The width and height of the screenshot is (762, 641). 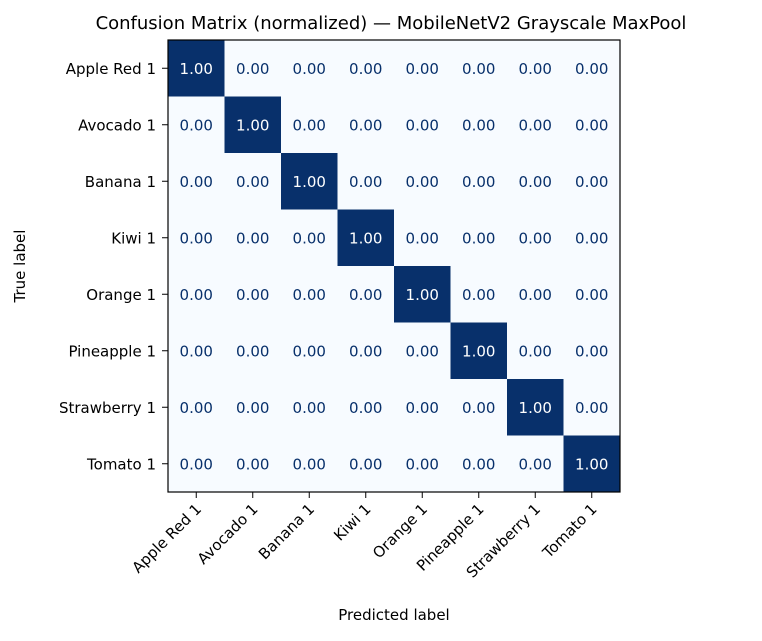 I want to click on heatmap-cell-r2-c4, so click(x=422, y=181).